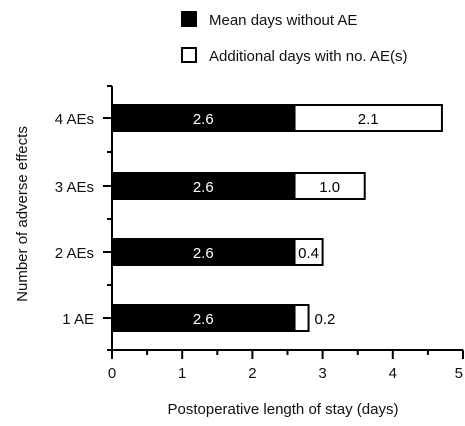 The image size is (465, 426). I want to click on data-label: 0.4, so click(308, 253).